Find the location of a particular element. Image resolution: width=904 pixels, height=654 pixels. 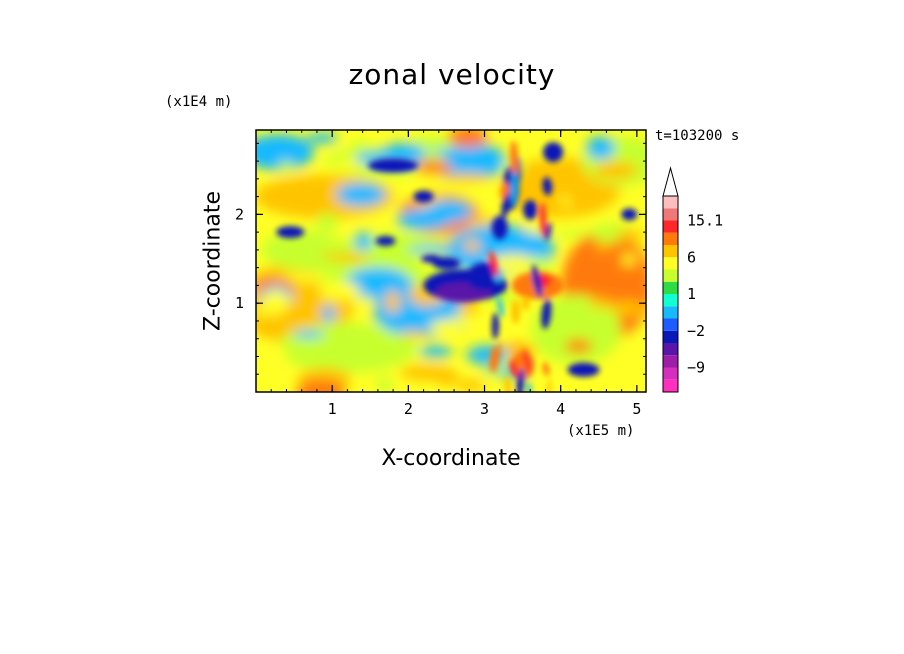

chart-title: zonal velocity is located at coordinates (452, 74).